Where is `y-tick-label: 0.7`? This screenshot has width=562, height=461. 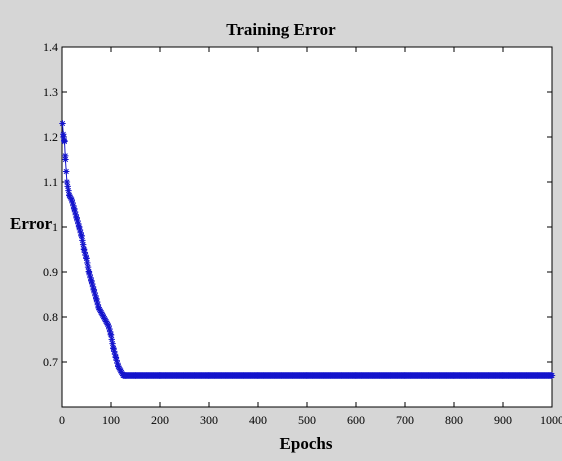 y-tick-label: 0.7 is located at coordinates (50, 362).